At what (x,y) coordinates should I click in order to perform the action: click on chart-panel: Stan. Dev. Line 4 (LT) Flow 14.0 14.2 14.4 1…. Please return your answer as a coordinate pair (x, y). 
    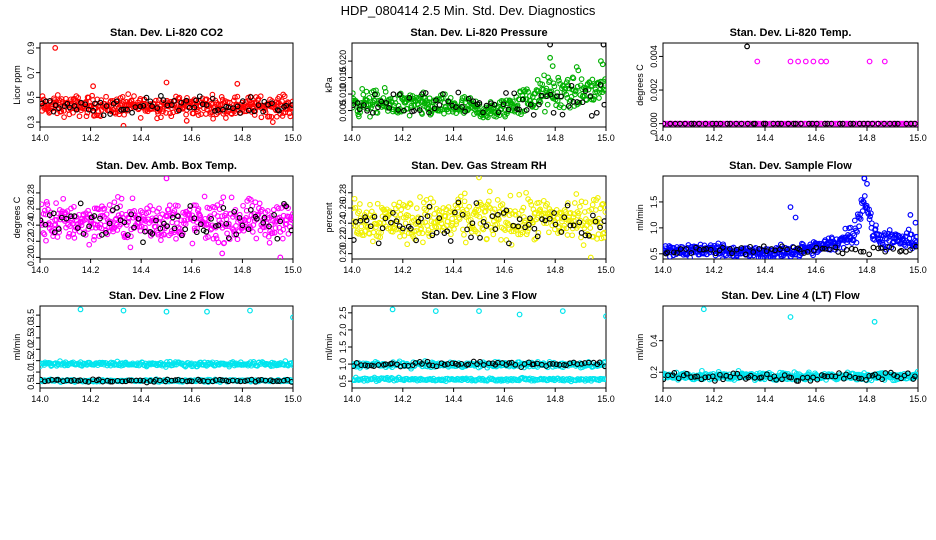
    Looking at the image, I should click on (781, 347).